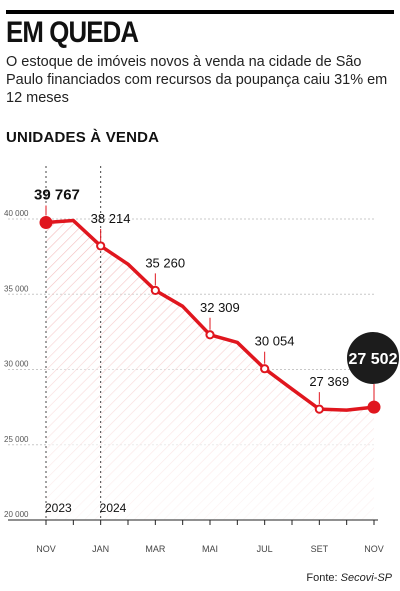  What do you see at coordinates (16, 213) in the screenshot?
I see `y-tick-label: 40 000` at bounding box center [16, 213].